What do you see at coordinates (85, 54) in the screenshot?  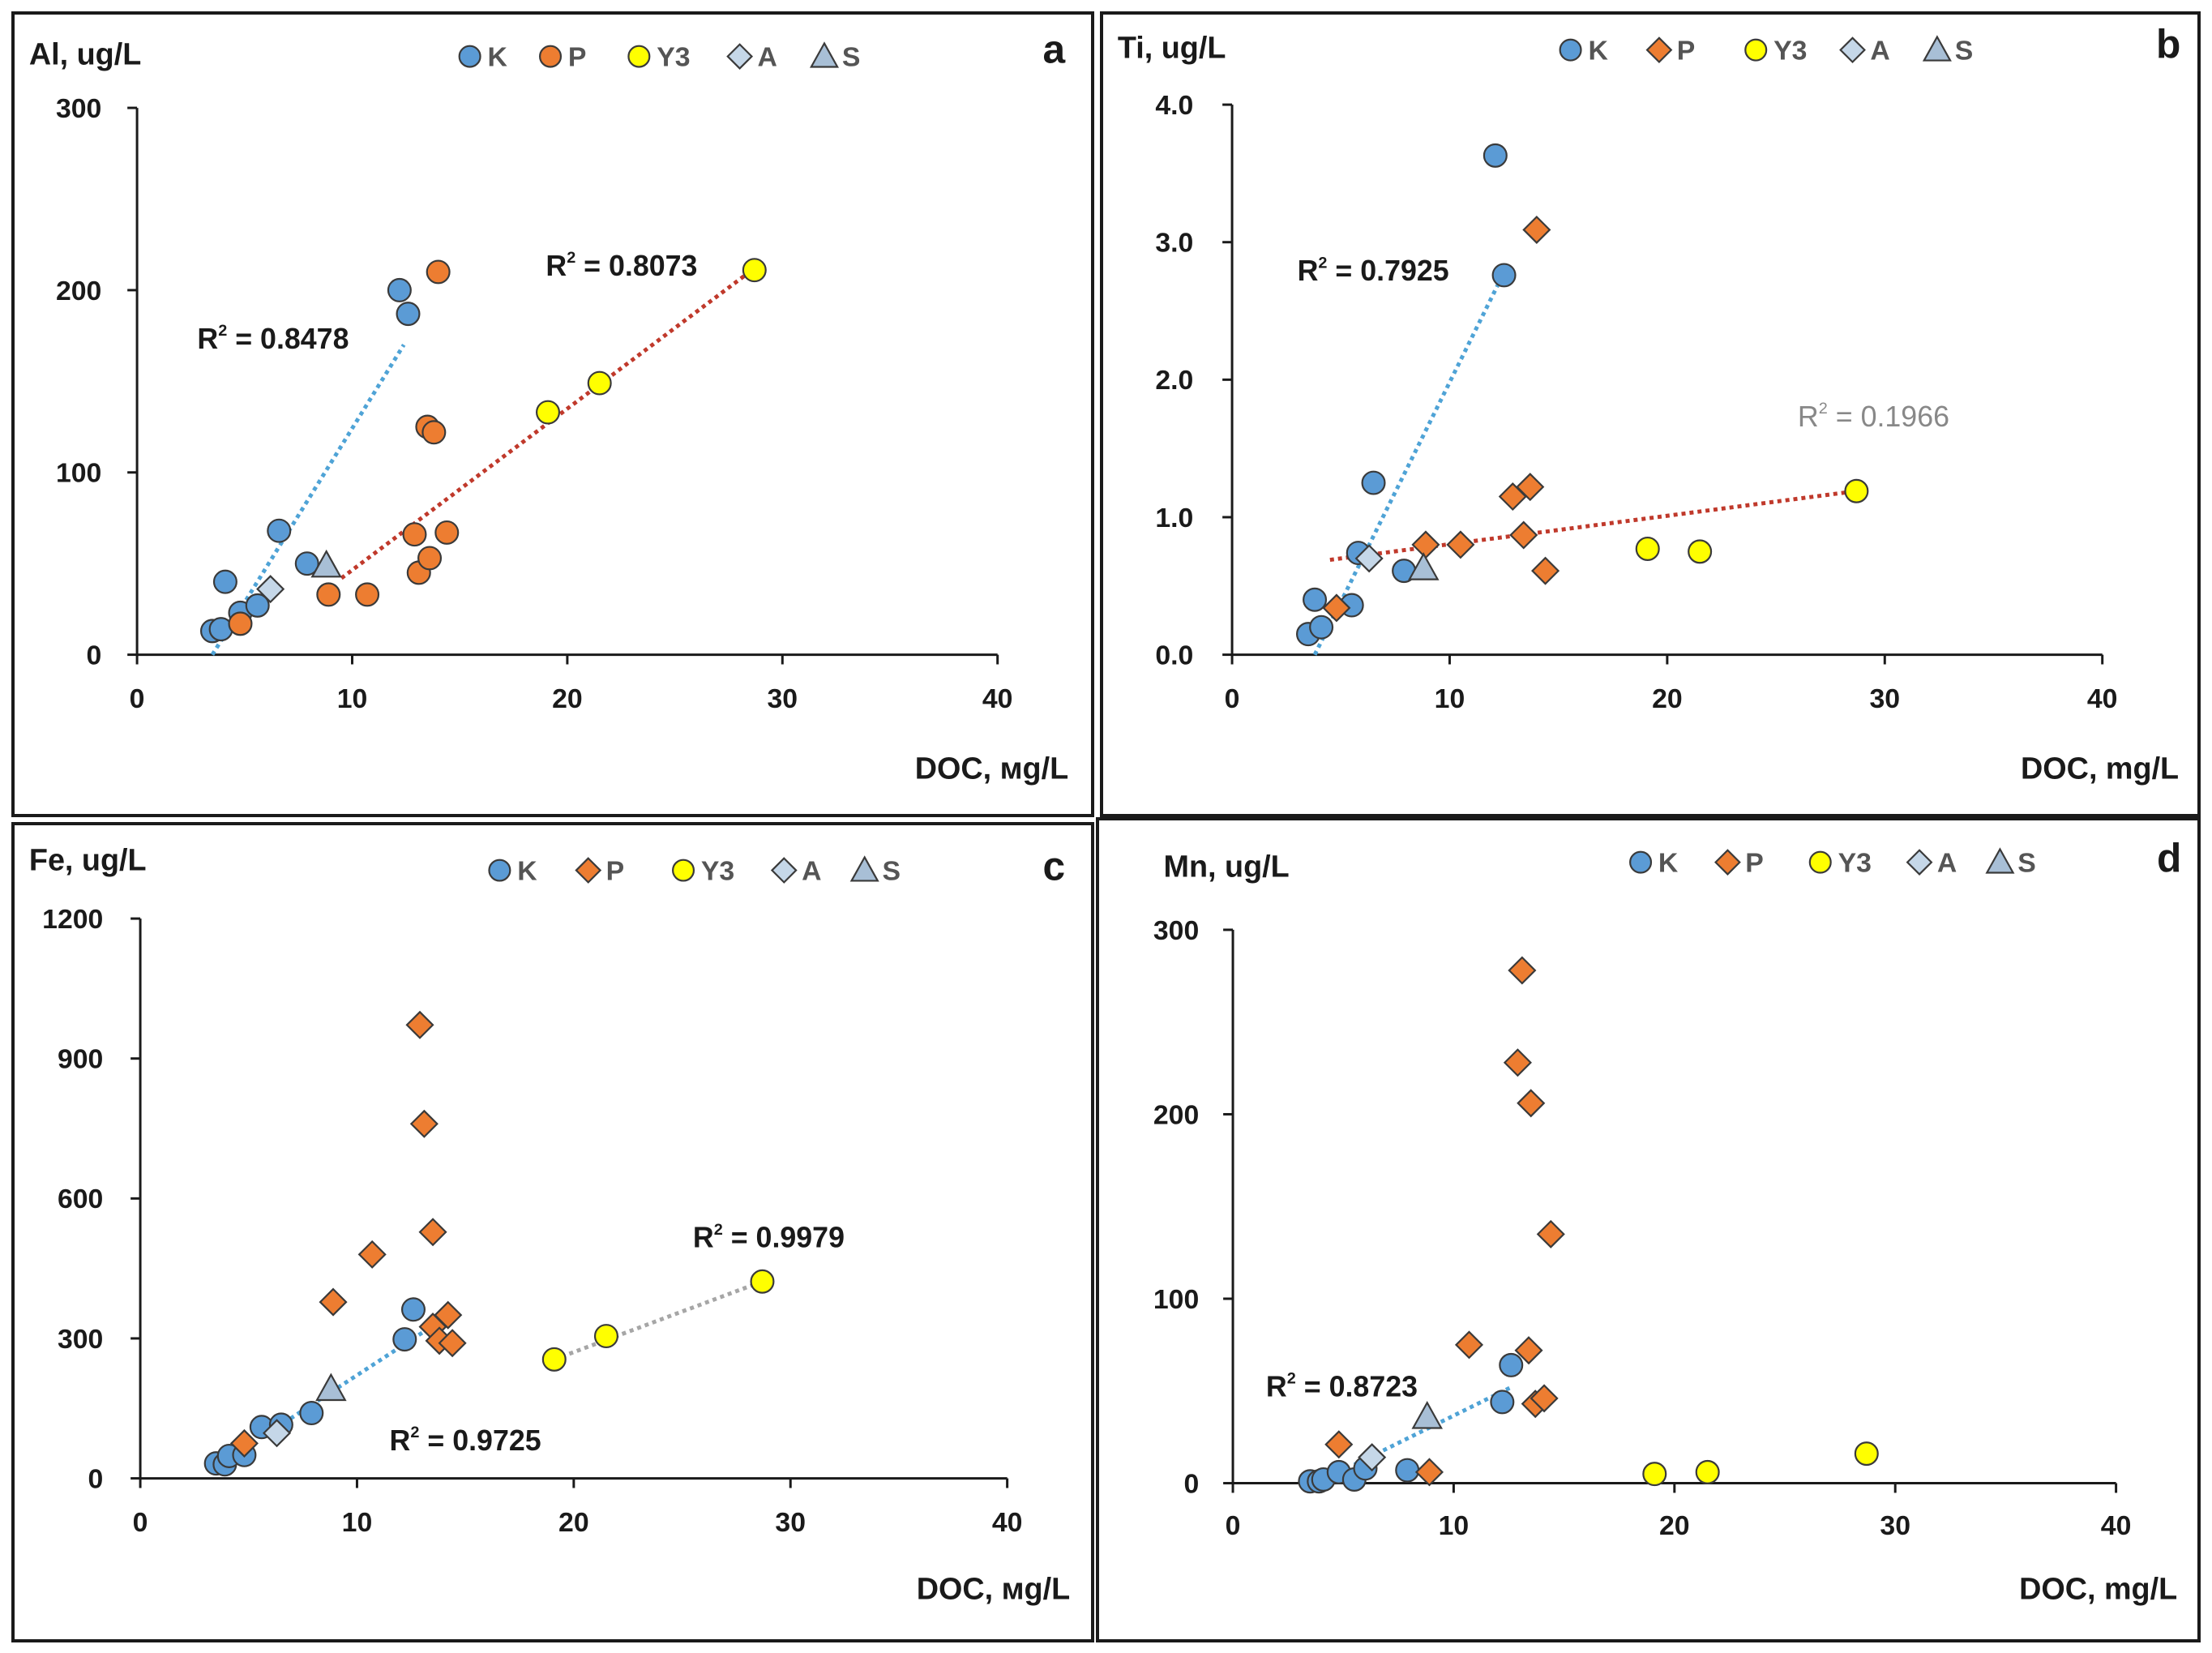 I see `y-axis-label: Al, ug/L` at bounding box center [85, 54].